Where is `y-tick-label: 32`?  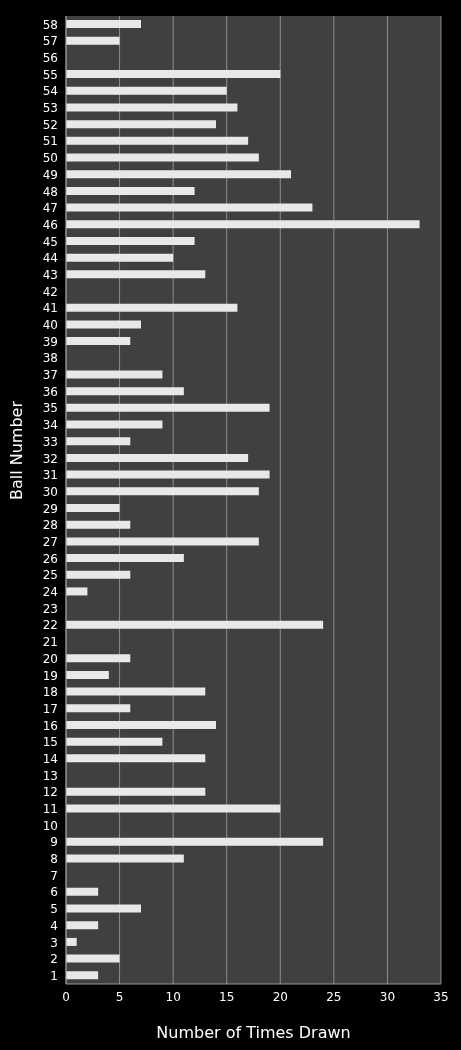 y-tick-label: 32 is located at coordinates (50, 458).